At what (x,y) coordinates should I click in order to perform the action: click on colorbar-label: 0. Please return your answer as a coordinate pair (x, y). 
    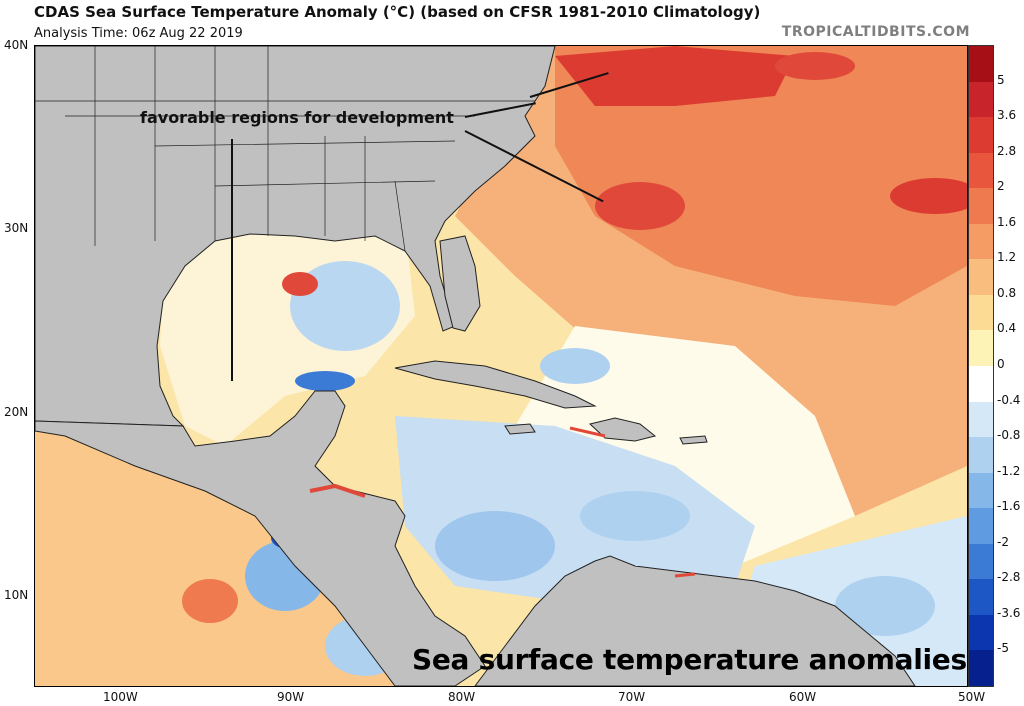
    Looking at the image, I should click on (1001, 364).